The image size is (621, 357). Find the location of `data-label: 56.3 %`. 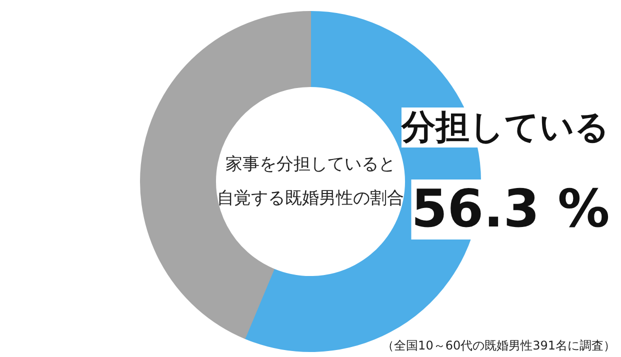

data-label: 56.3 % is located at coordinates (510, 210).